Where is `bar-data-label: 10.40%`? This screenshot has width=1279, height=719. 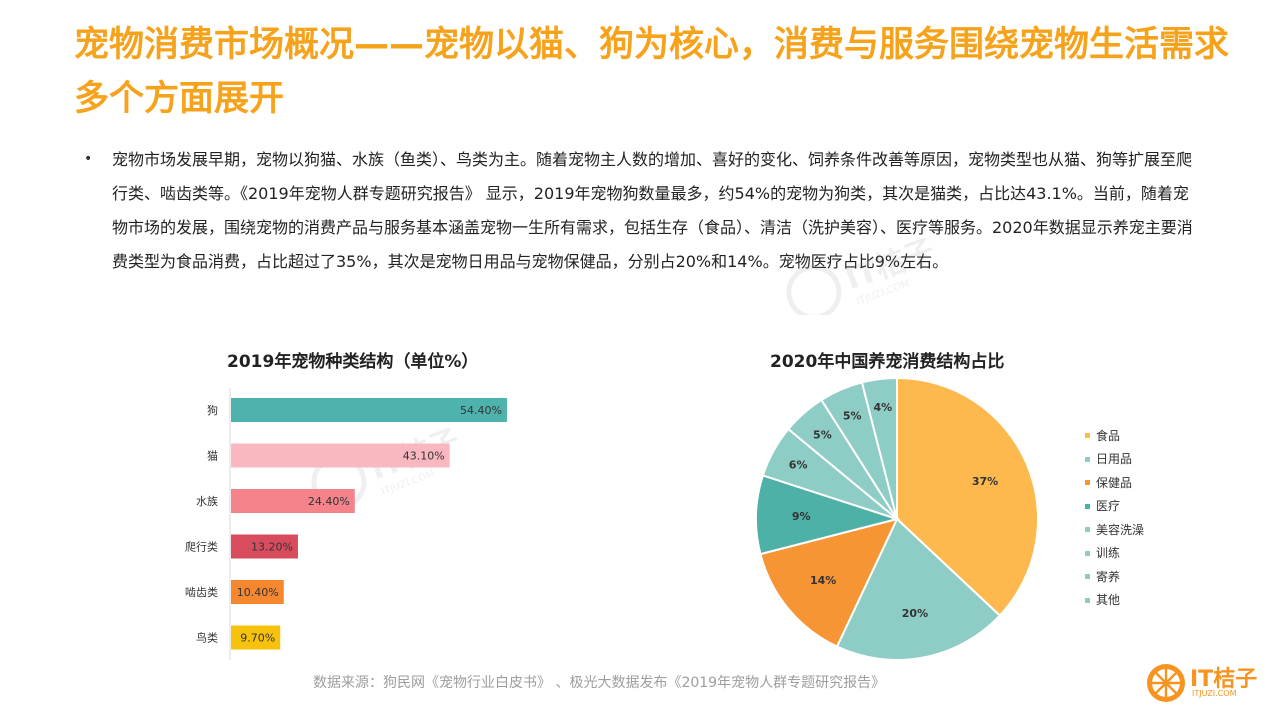 bar-data-label: 10.40% is located at coordinates (258, 592).